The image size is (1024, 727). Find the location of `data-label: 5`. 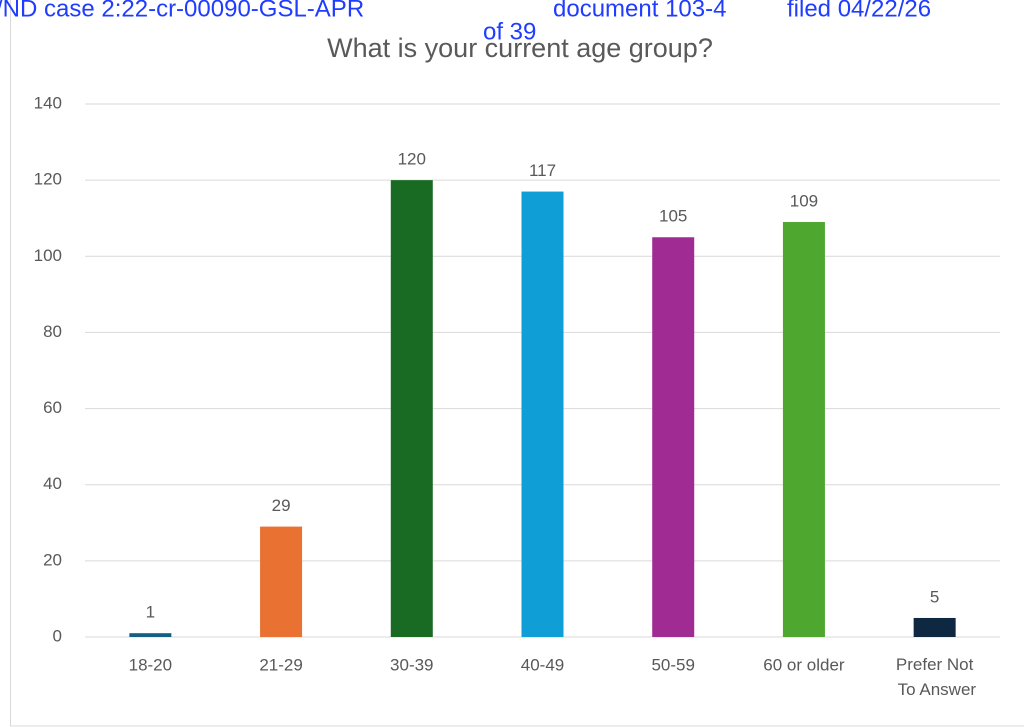

data-label: 5 is located at coordinates (934, 596).